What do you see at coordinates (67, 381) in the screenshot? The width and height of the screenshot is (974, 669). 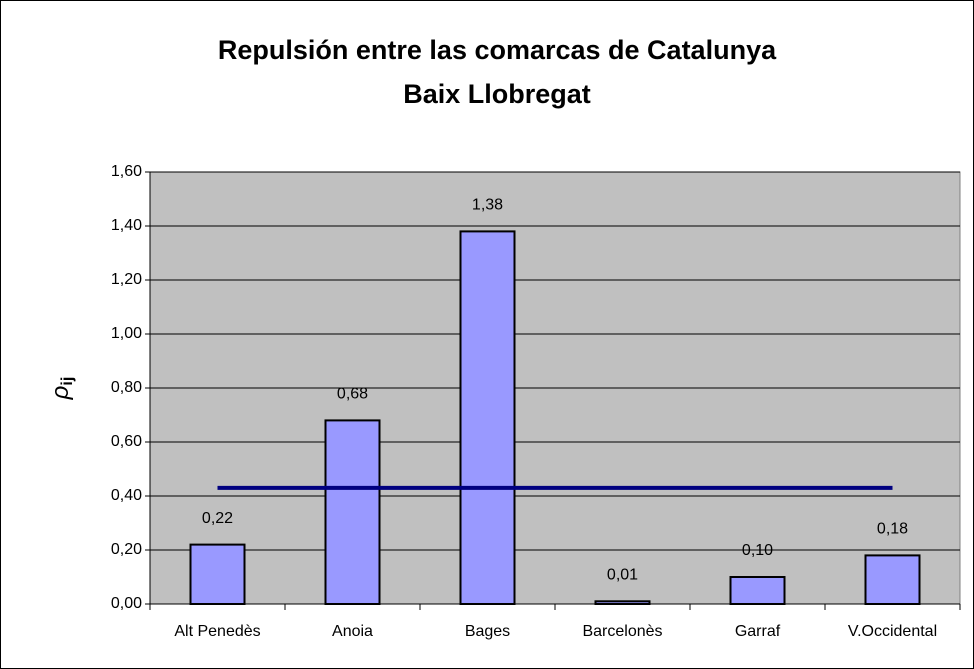 I see `y-label-subscript: ij` at bounding box center [67, 381].